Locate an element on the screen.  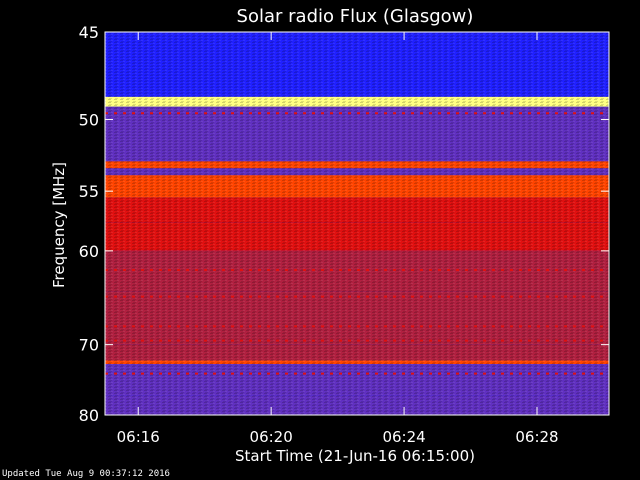
x-axis-label: Start Time (21-Jun-16 06:15:00) is located at coordinates (355, 456).